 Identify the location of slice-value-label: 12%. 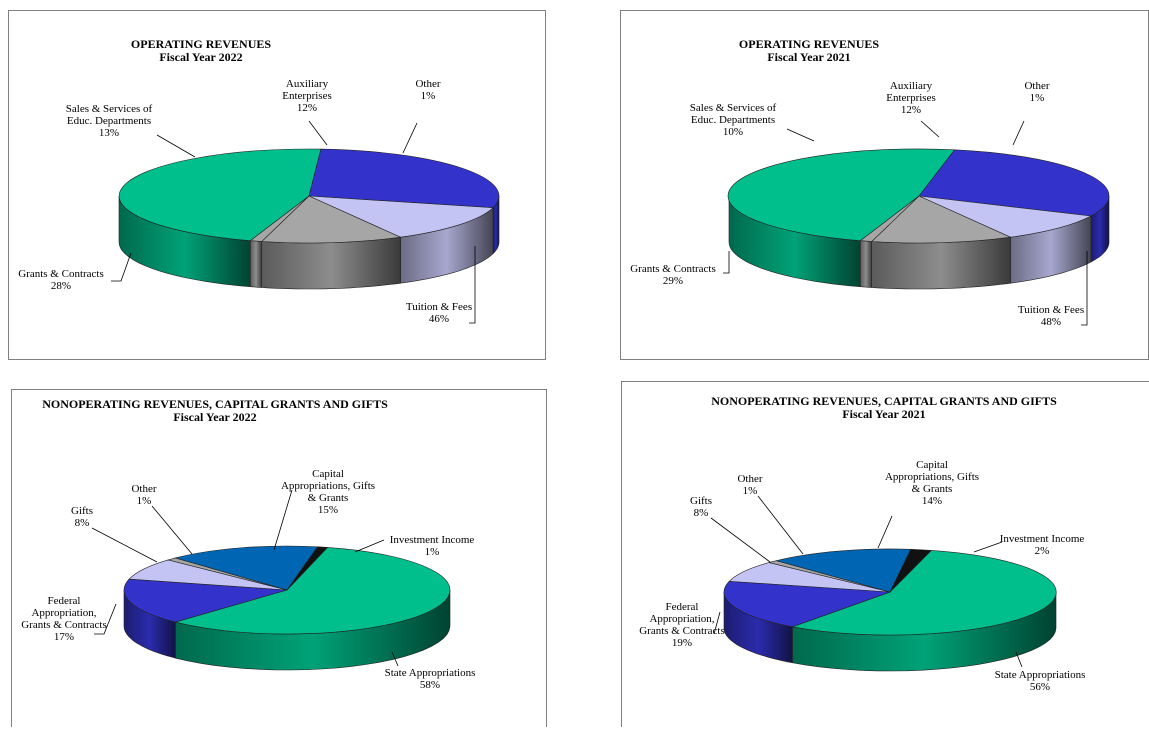
(307, 108).